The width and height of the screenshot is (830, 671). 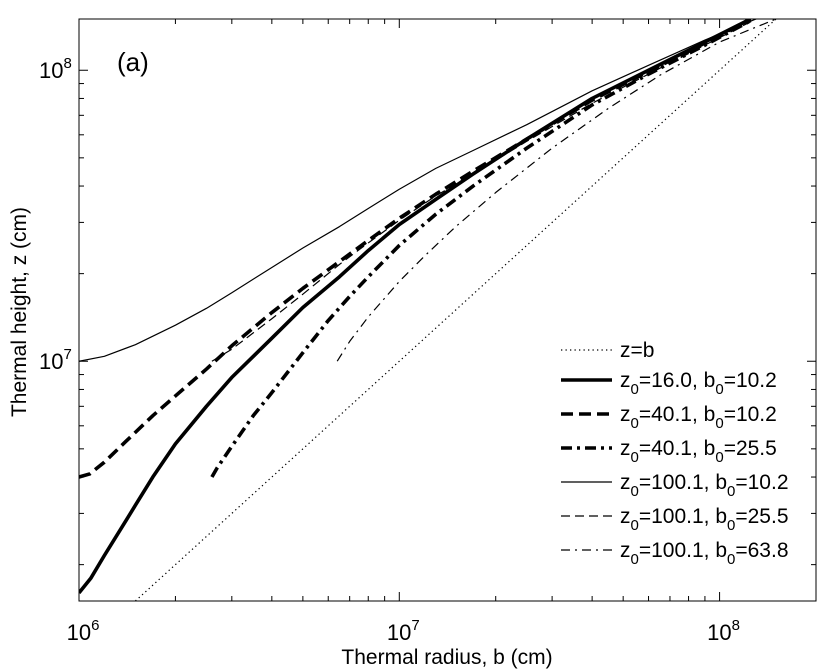 I want to click on panel-label: (a), so click(x=133, y=62).